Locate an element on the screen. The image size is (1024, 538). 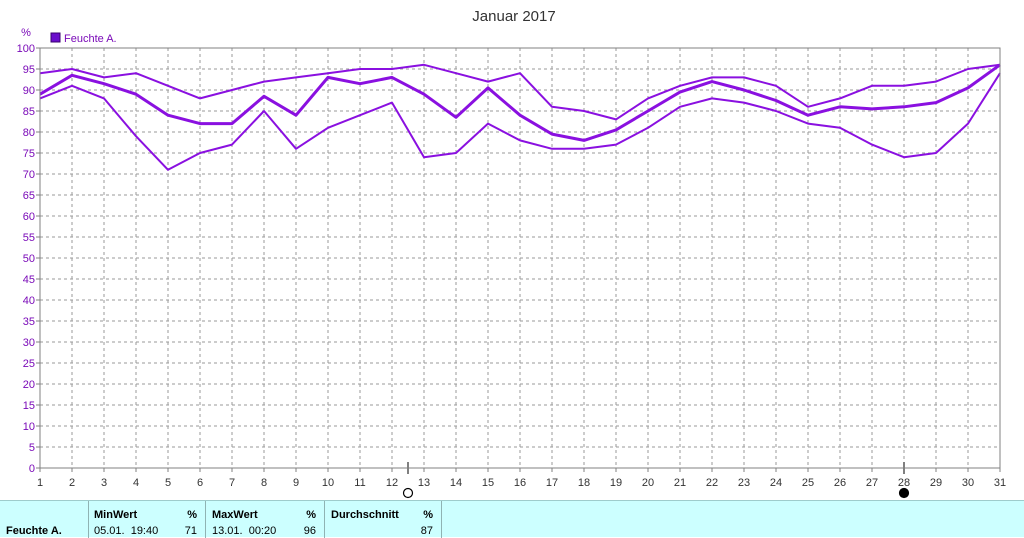
x-tick-label: 31 is located at coordinates (1000, 483).